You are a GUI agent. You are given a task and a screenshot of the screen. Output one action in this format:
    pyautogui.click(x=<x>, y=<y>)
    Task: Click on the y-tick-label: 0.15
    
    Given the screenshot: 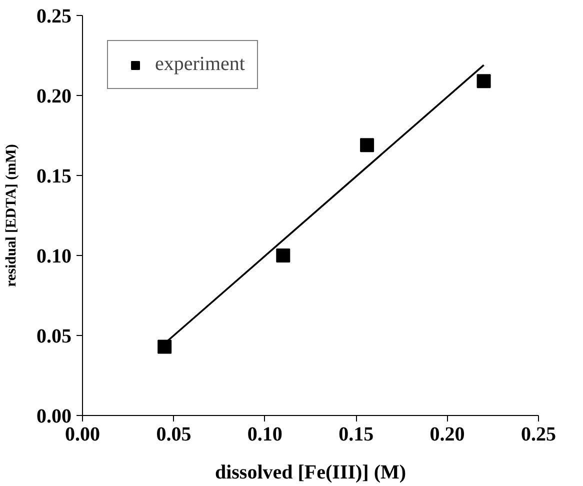 What is the action you would take?
    pyautogui.click(x=54, y=177)
    